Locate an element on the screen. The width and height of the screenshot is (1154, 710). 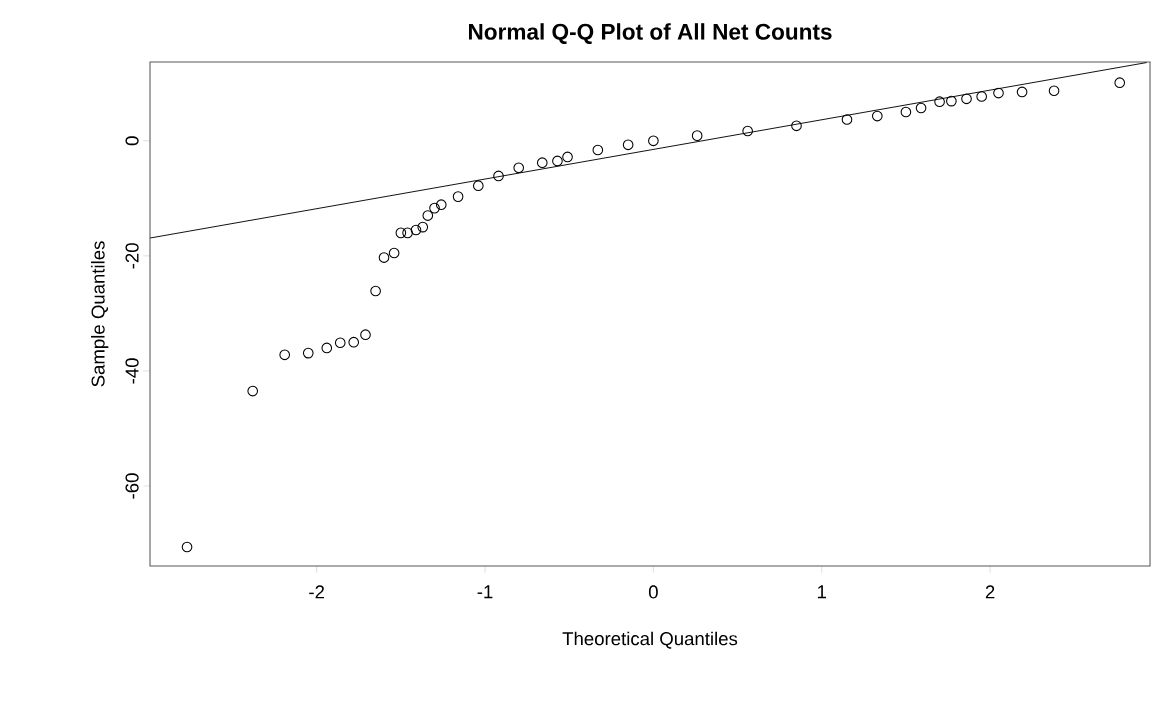
x-tick-label: 0 is located at coordinates (653, 592).